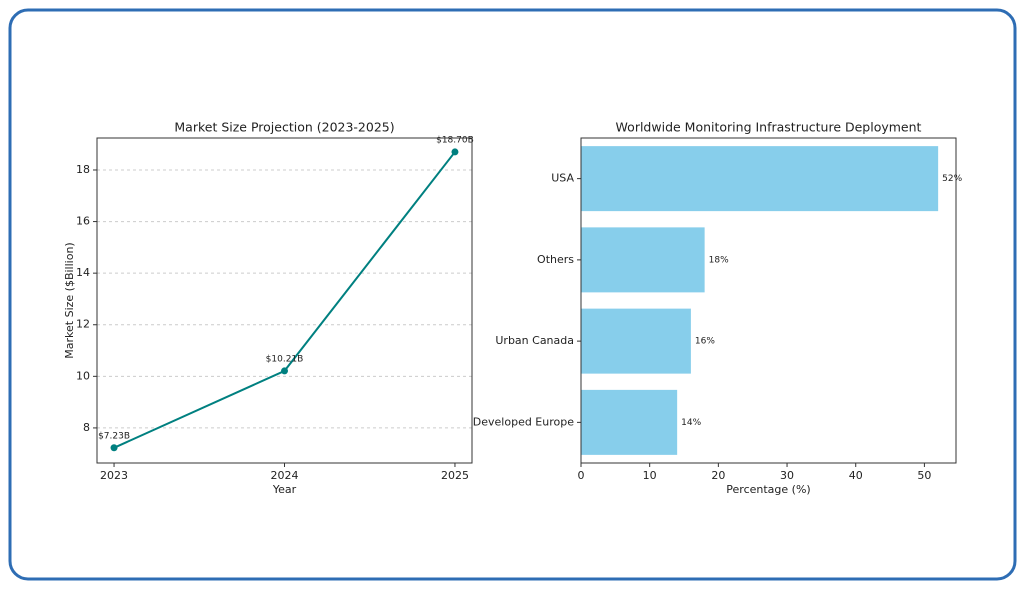 The width and height of the screenshot is (1026, 589). I want to click on y-tick-label: 10, so click(83, 375).